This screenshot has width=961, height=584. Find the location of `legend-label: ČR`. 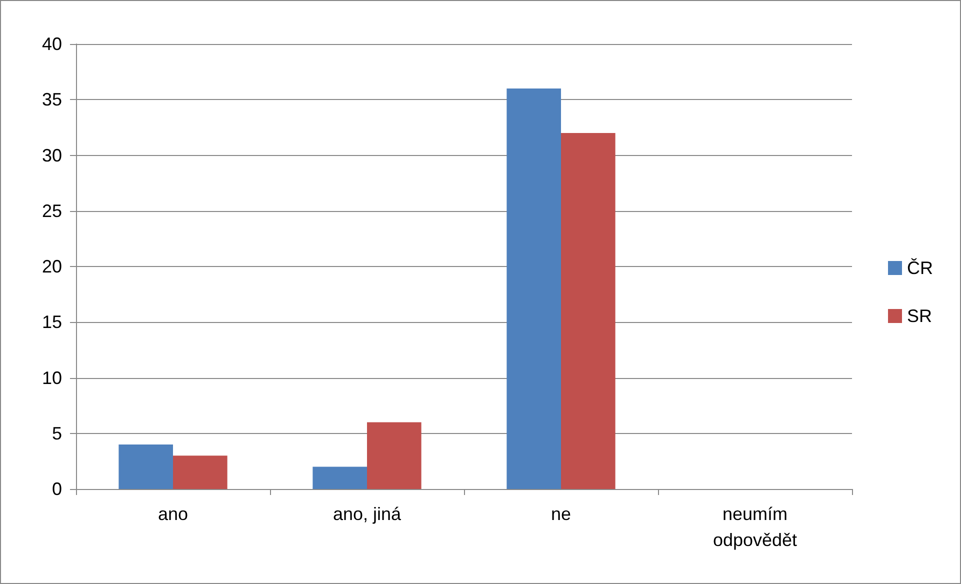

legend-label: ČR is located at coordinates (920, 268).